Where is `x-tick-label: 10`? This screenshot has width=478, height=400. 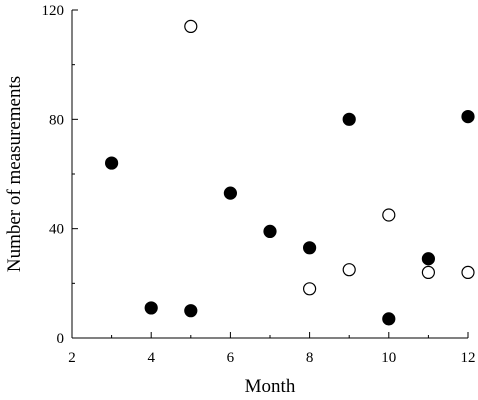 x-tick-label: 10 is located at coordinates (388, 358).